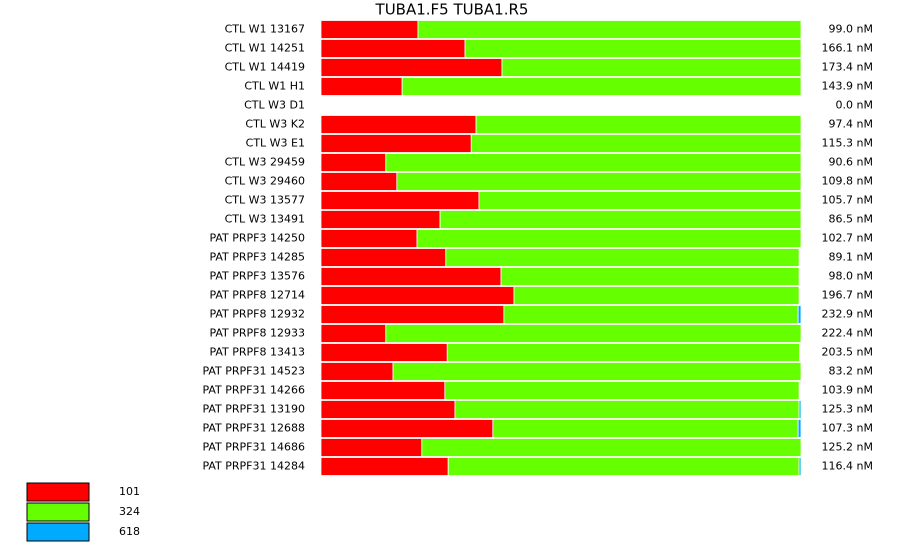 Image resolution: width=900 pixels, height=550 pixels. Describe the element at coordinates (847, 143) in the screenshot. I see `row-total-label: 115.3 nM` at that location.